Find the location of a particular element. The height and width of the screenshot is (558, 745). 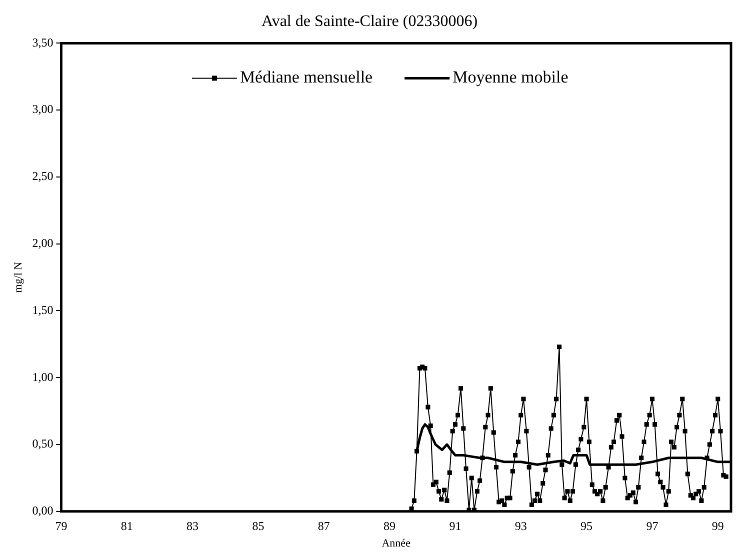

x-tick-label: 91 is located at coordinates (455, 525).